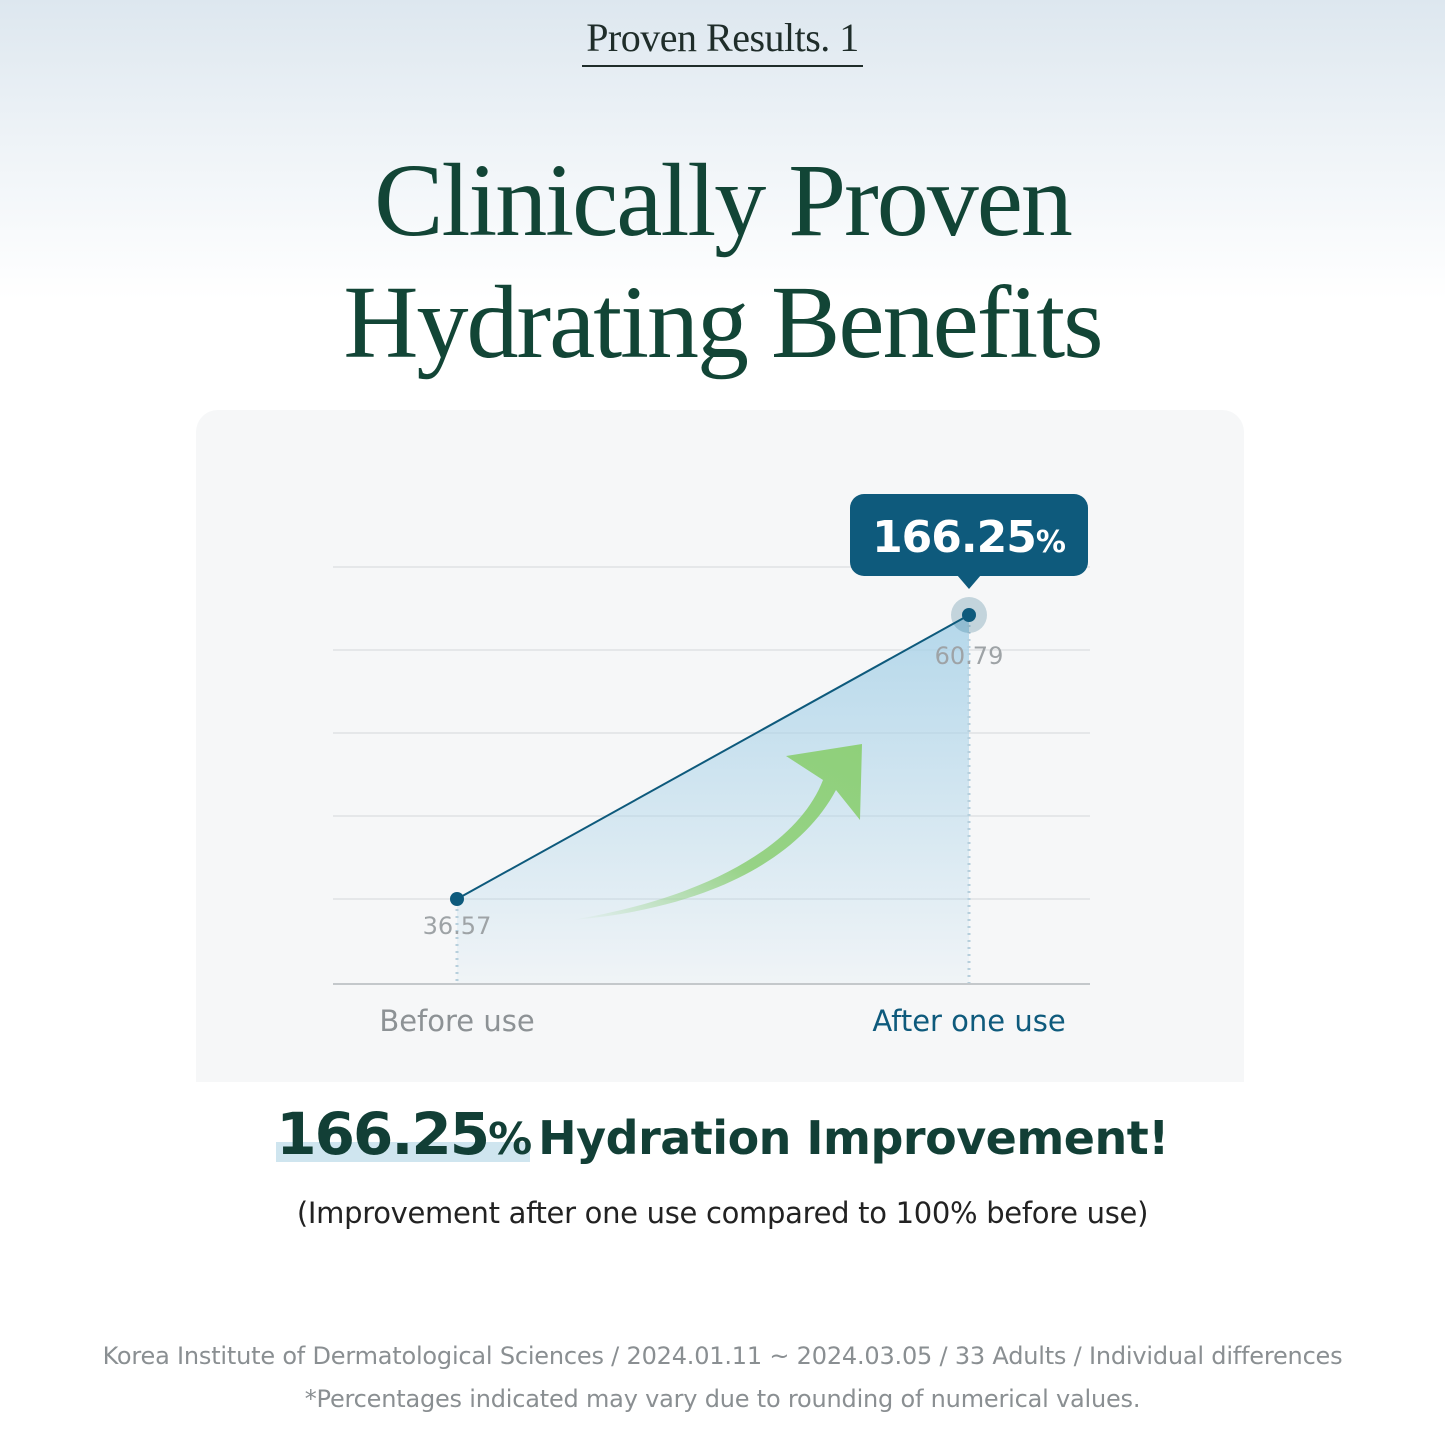 This screenshot has width=1445, height=1445. What do you see at coordinates (457, 926) in the screenshot?
I see `value-label-before: 36.57` at bounding box center [457, 926].